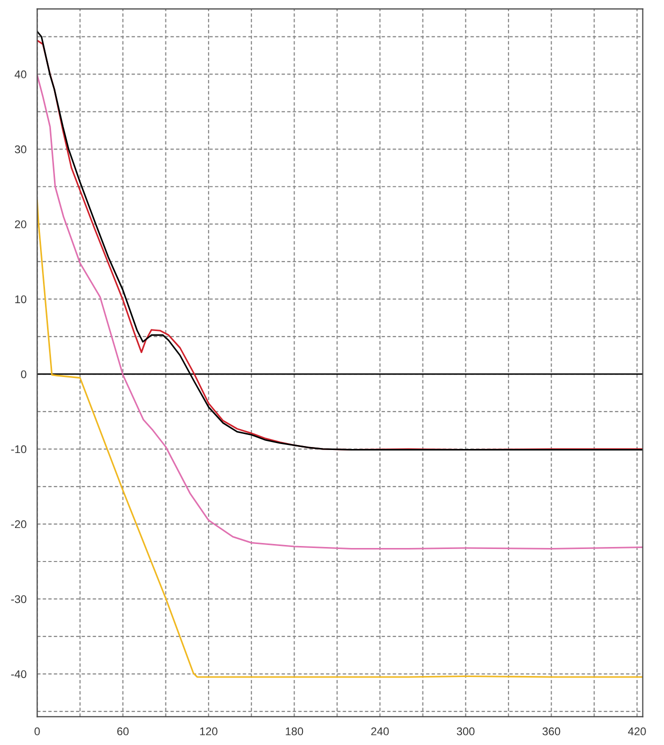 The width and height of the screenshot is (664, 745). What do you see at coordinates (295, 731) in the screenshot?
I see `x-tick-label: 180` at bounding box center [295, 731].